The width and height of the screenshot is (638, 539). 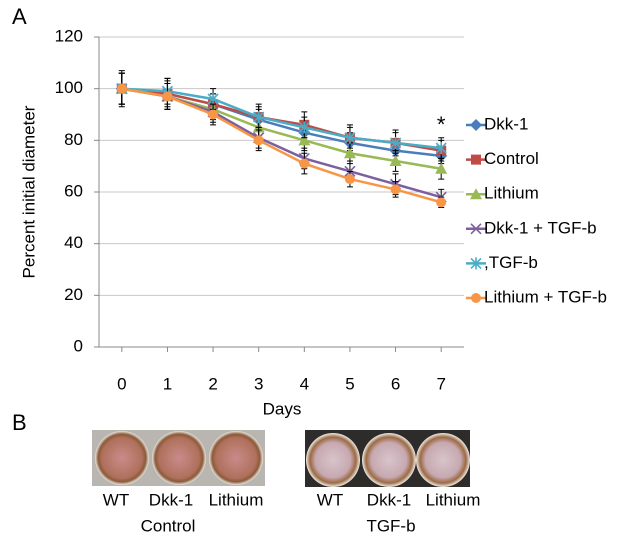 What do you see at coordinates (258, 383) in the screenshot?
I see `x-tick-label: 3` at bounding box center [258, 383].